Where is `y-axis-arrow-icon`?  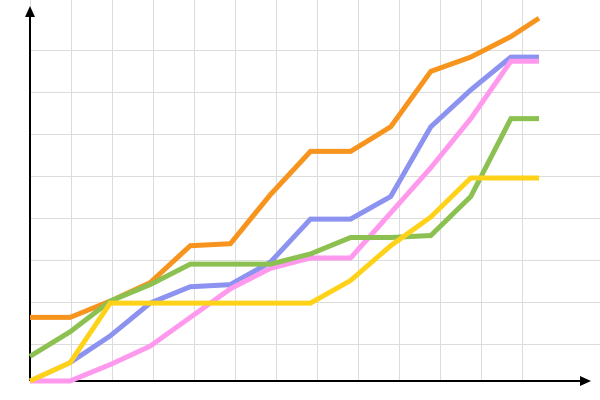
y-axis-arrow-icon is located at coordinates (30, 11).